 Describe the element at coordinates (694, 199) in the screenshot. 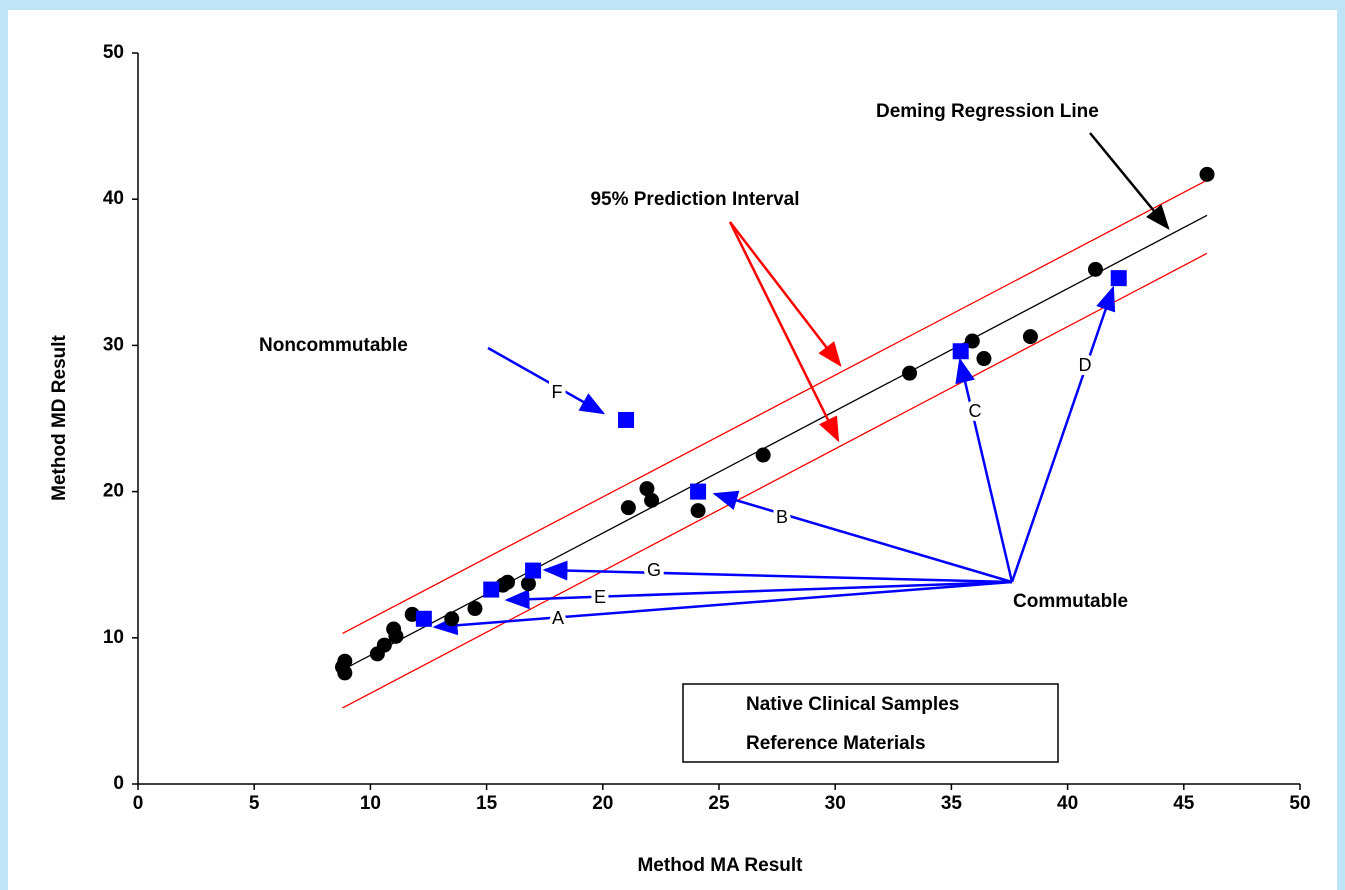

I see `annotation: 95% Prediction Interval` at that location.